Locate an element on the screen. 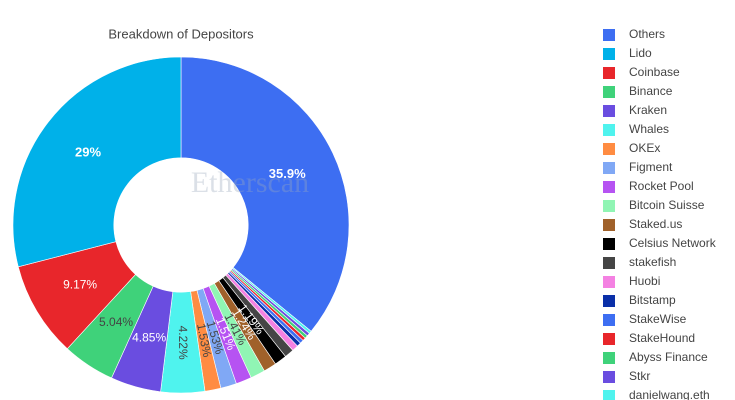  slice-label: 4.85% is located at coordinates (149, 337).